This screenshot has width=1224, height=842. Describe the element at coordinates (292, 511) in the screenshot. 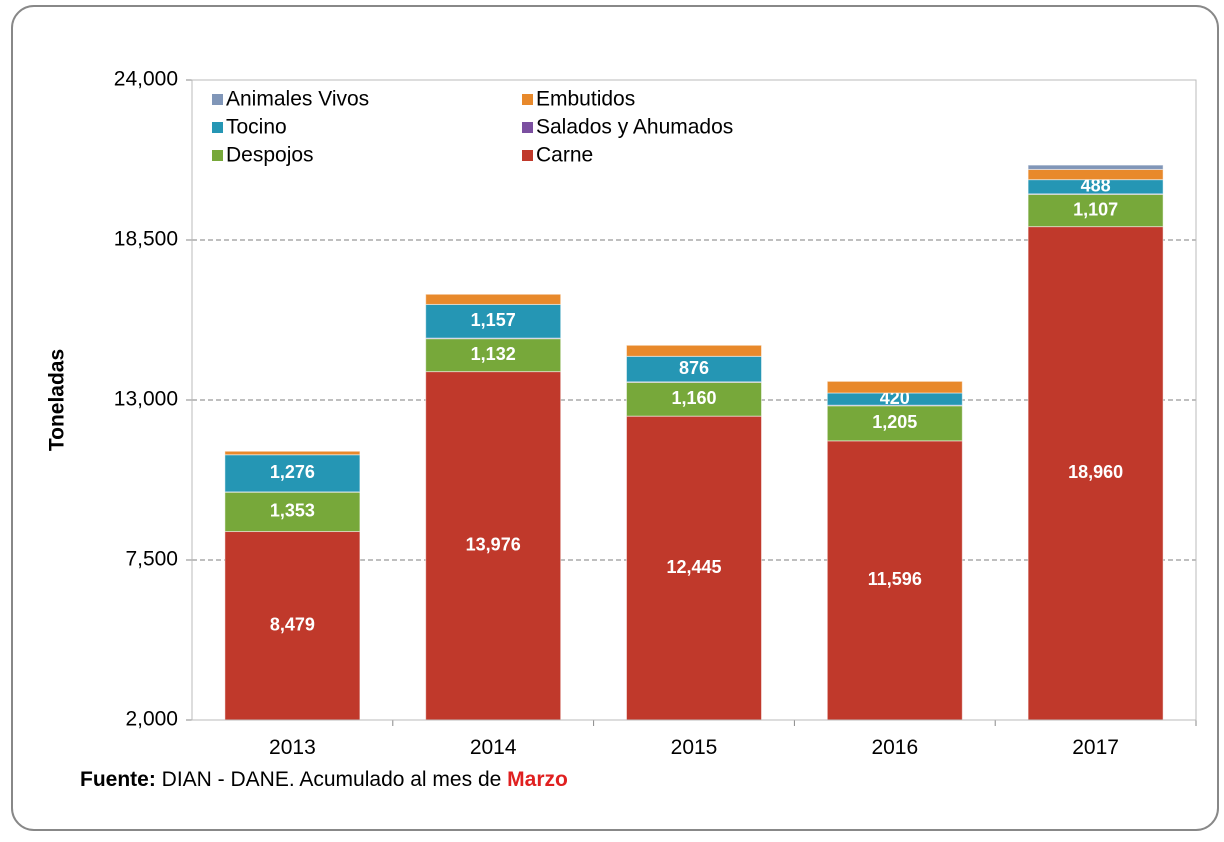

I see `data-label: 1,353` at that location.